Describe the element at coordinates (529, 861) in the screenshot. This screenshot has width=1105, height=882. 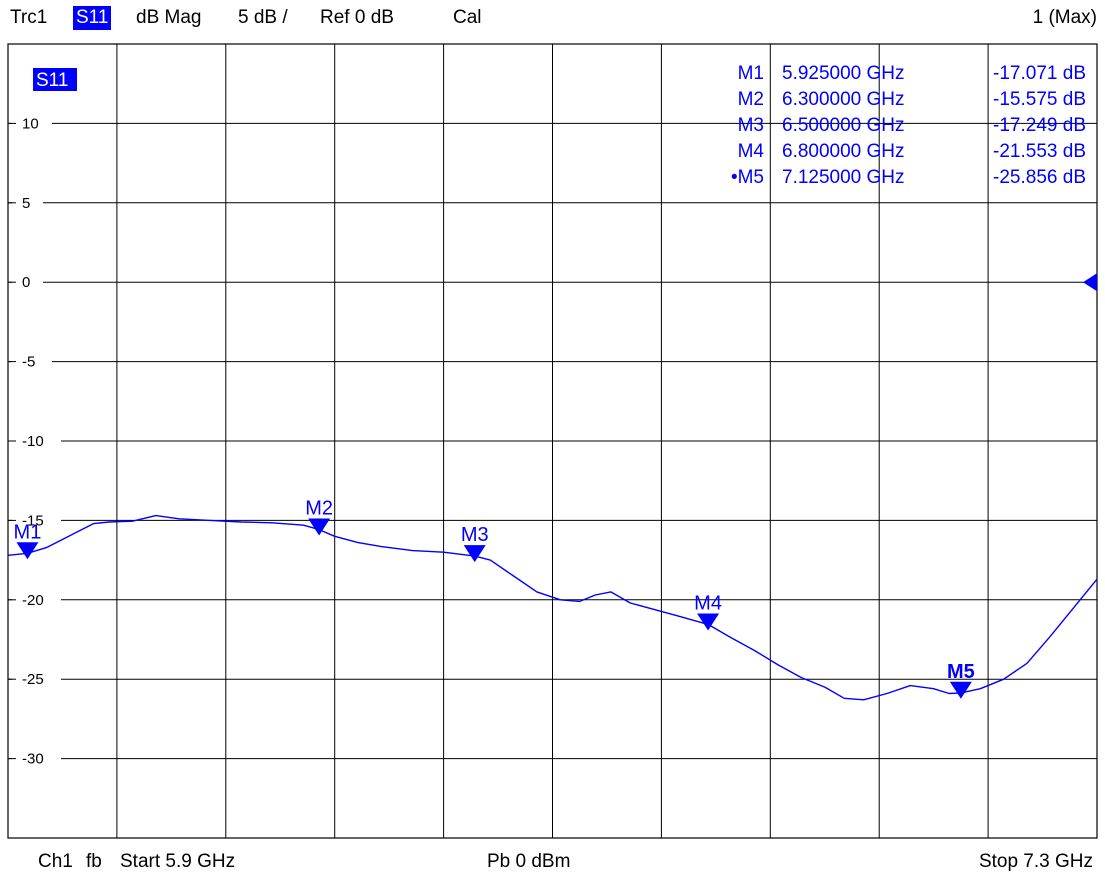
I see `source-power: Pb 0 dBm` at that location.